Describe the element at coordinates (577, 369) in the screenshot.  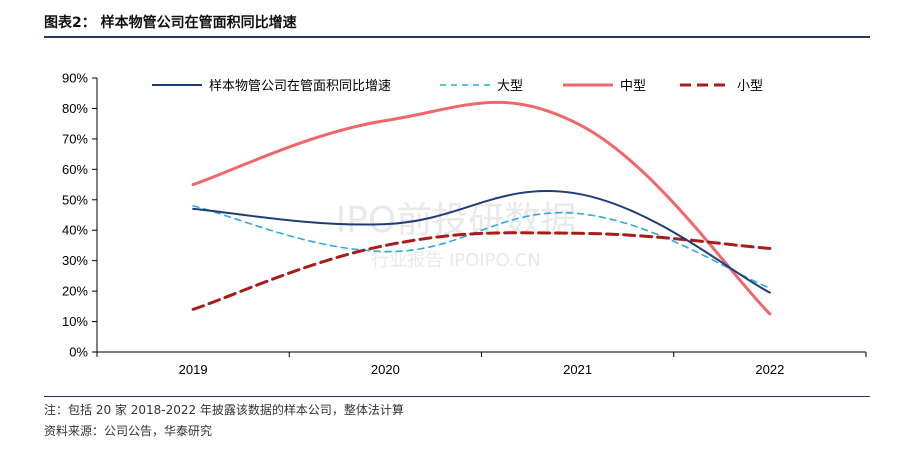
I see `x-tick-label: 2021` at that location.